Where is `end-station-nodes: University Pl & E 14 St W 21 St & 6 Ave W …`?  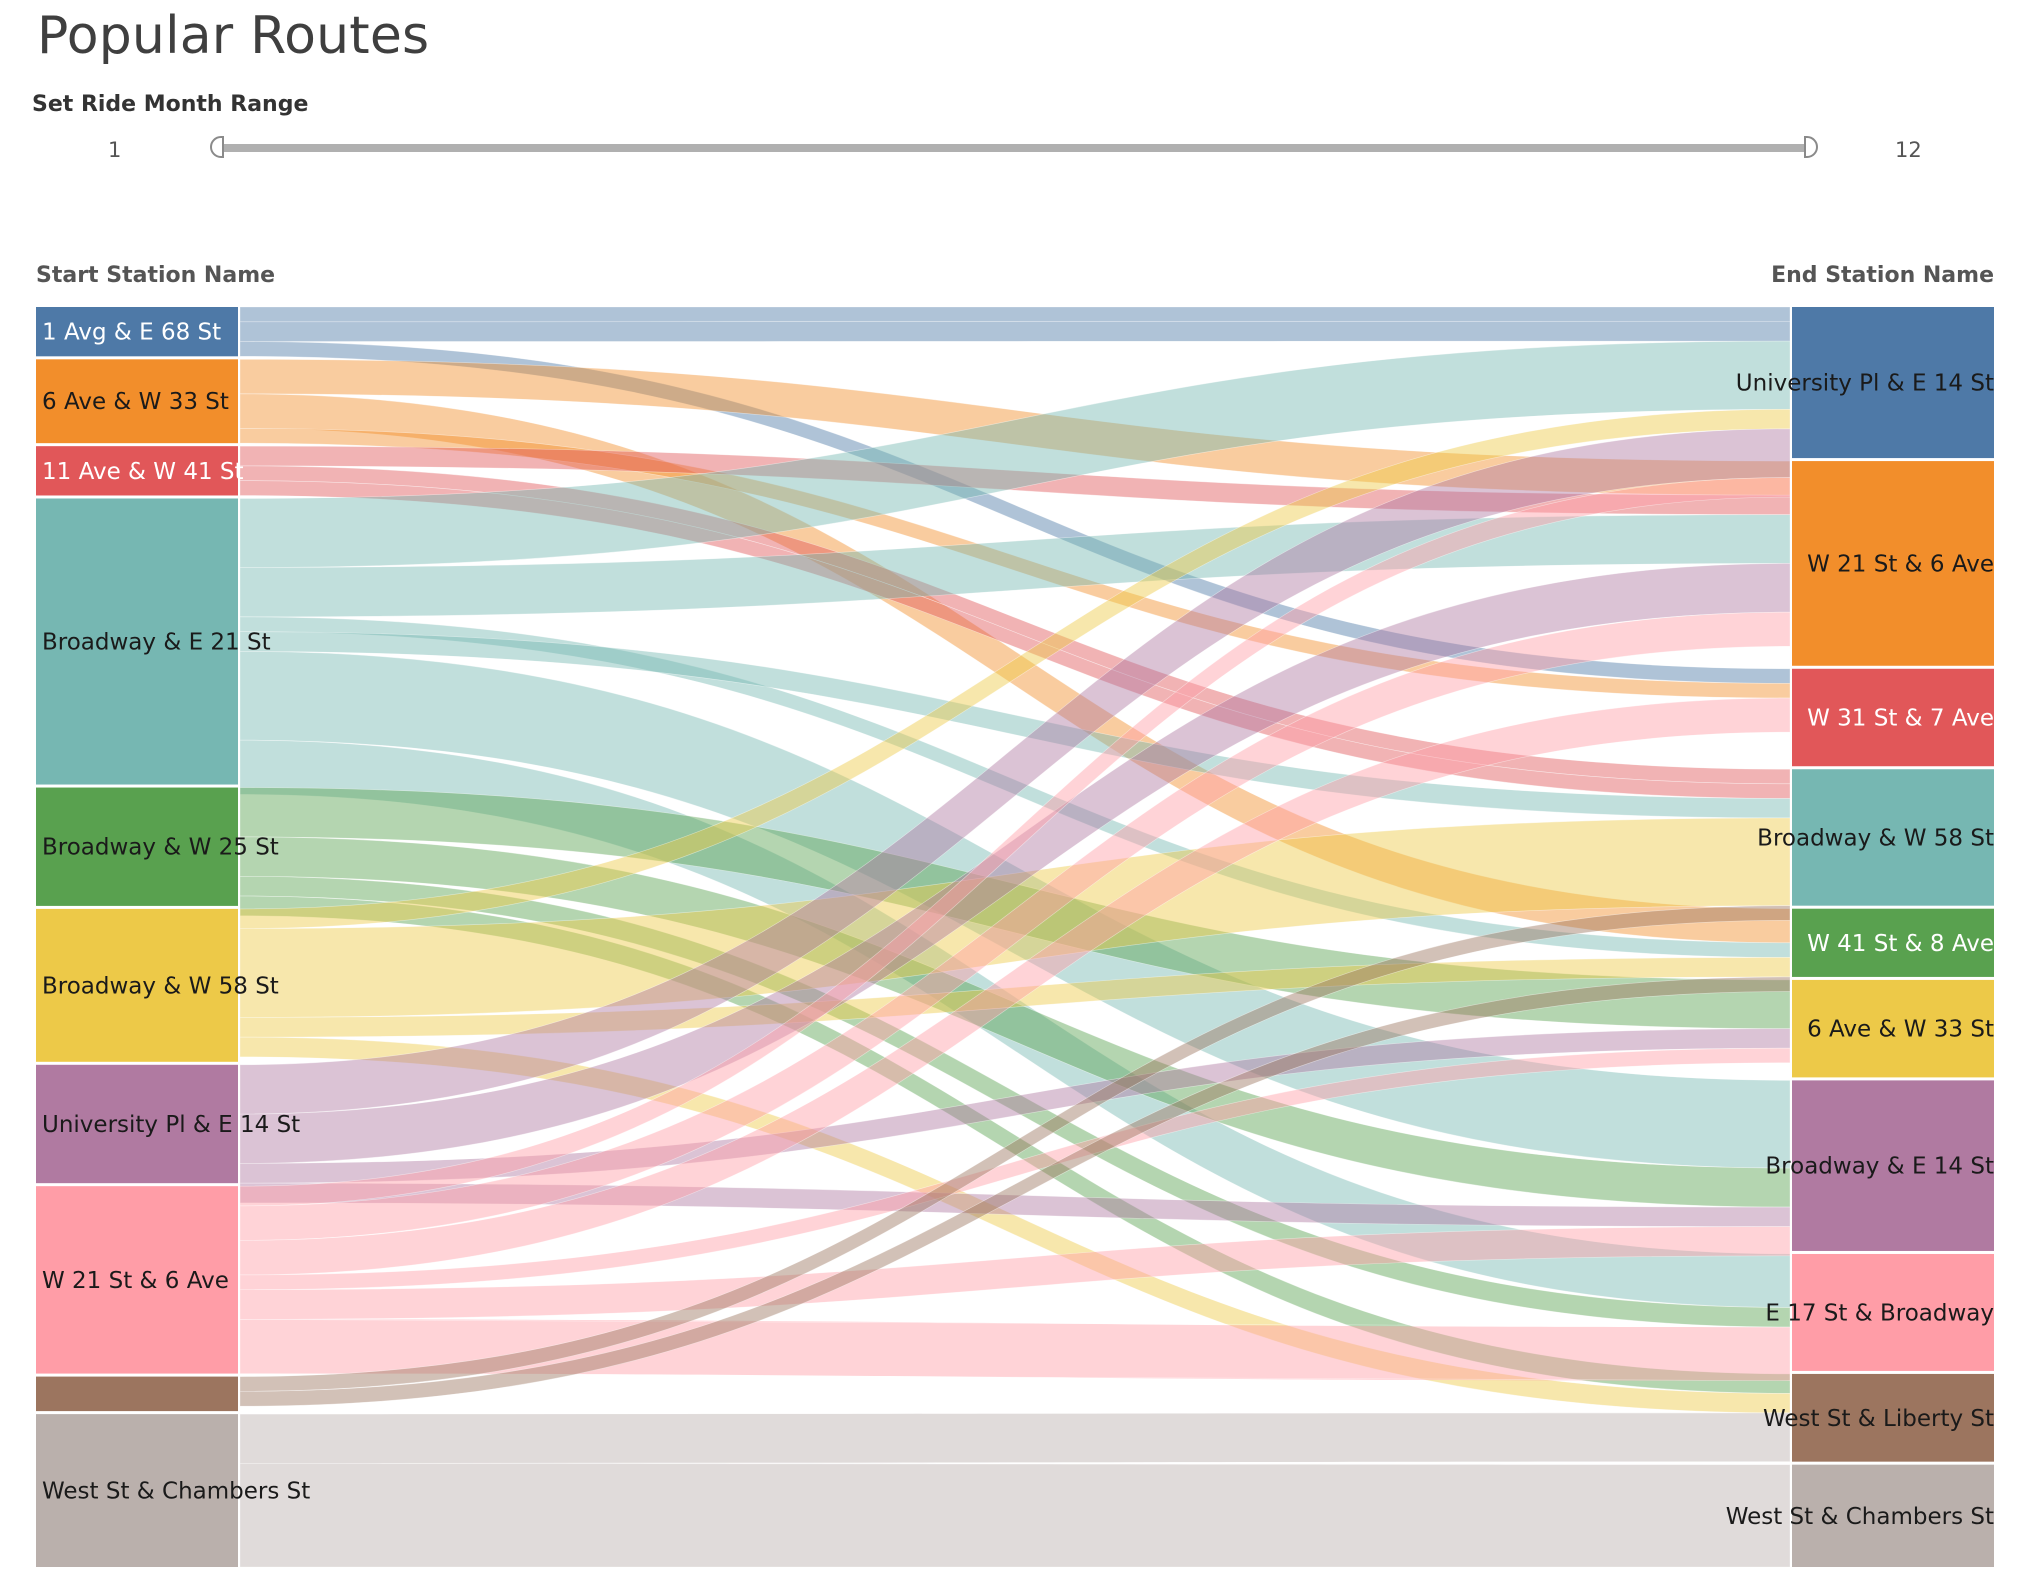
end-station-nodes: University Pl & E 14 St W 21 St & 6 Ave W … is located at coordinates (1860, 937).